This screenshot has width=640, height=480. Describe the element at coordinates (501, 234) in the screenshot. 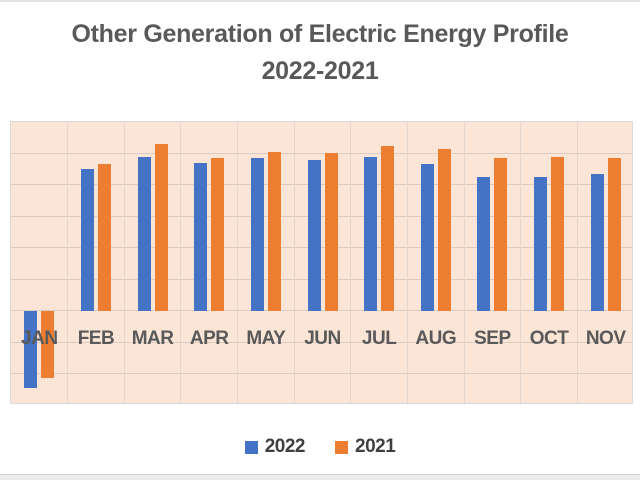

I see `bar-2021-sep` at that location.